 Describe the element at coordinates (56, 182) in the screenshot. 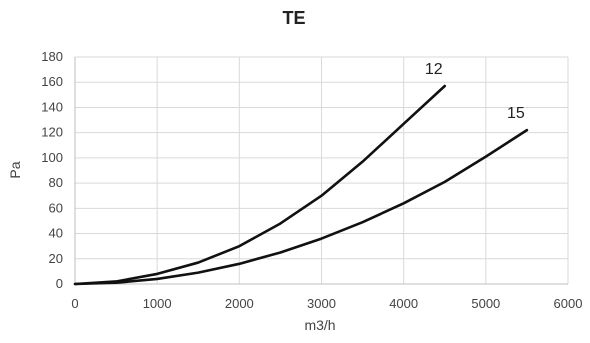

I see `y-tick-label: 80` at that location.